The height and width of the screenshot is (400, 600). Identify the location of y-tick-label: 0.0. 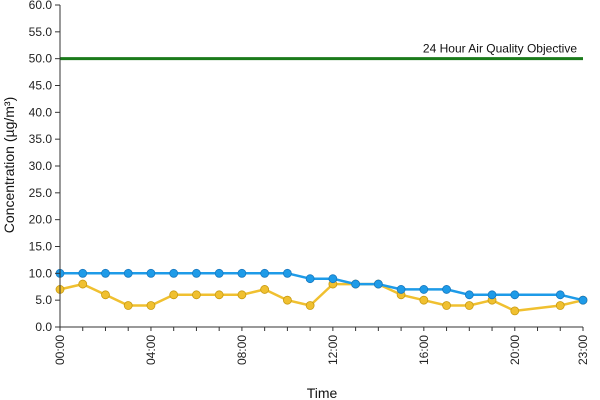
(43, 327).